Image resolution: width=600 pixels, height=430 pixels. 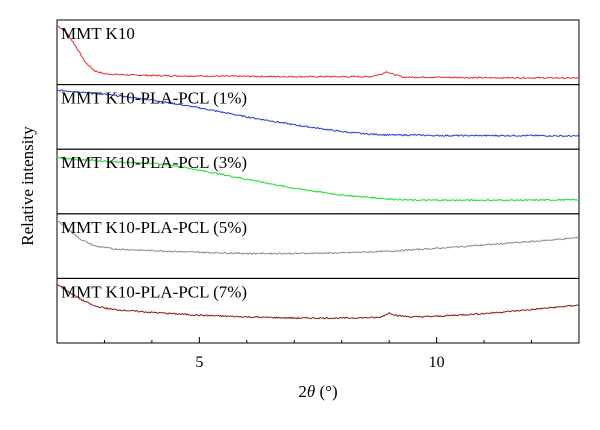 I want to click on series-label: MMT K10-PLA-PCL (3%), so click(x=154, y=162).